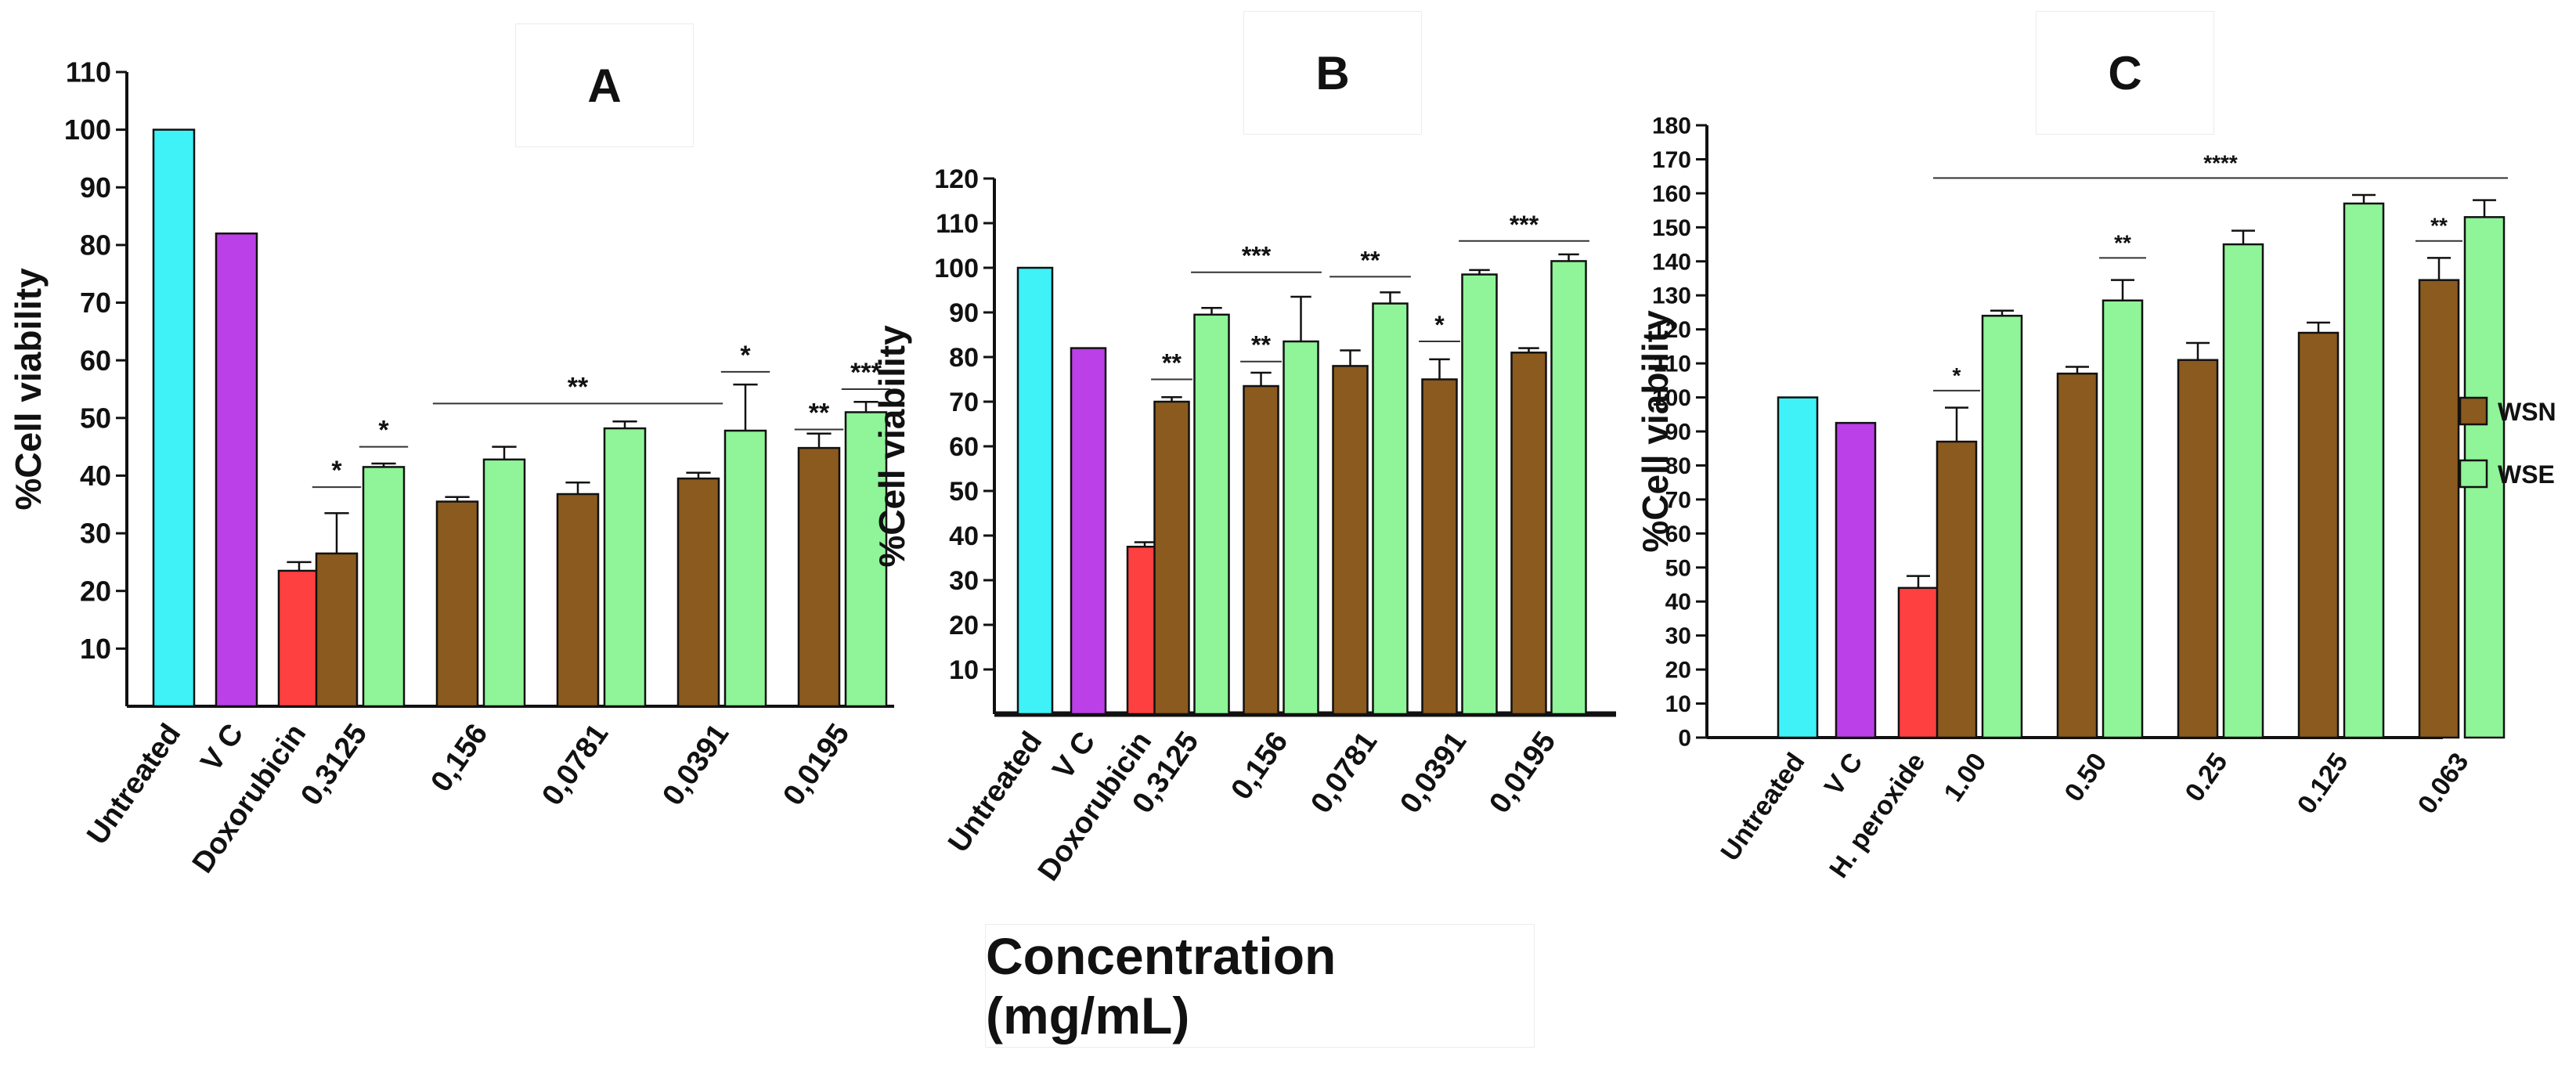 Image resolution: width=2576 pixels, height=1068 pixels. Describe the element at coordinates (1684, 739) in the screenshot. I see `y-tick-label: 0` at that location.